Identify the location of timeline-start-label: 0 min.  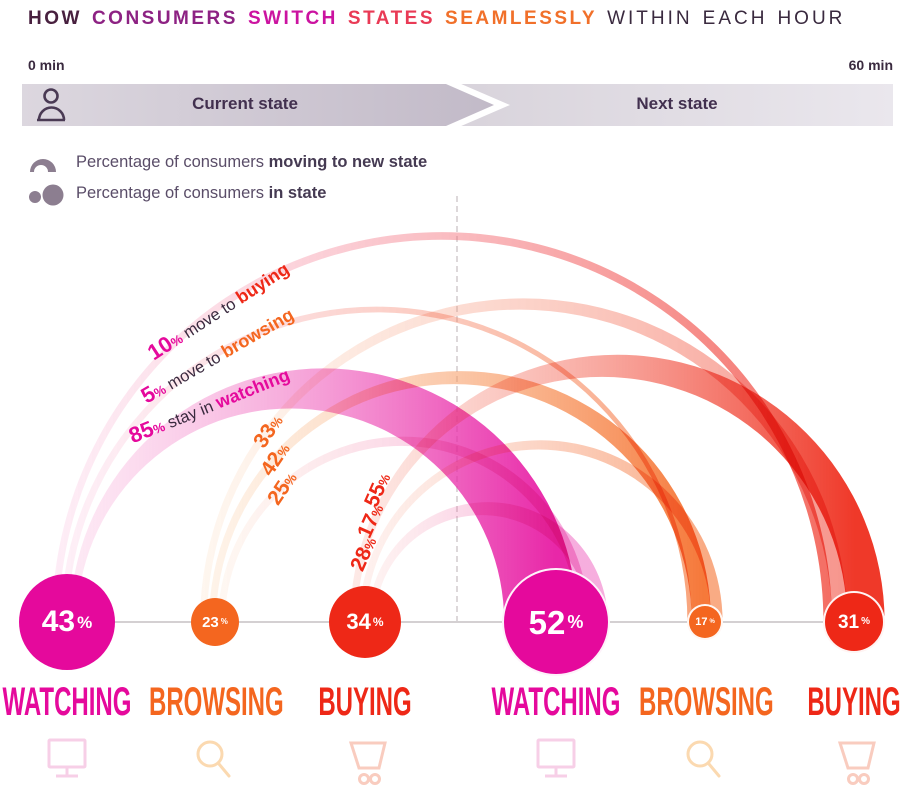
(46, 65).